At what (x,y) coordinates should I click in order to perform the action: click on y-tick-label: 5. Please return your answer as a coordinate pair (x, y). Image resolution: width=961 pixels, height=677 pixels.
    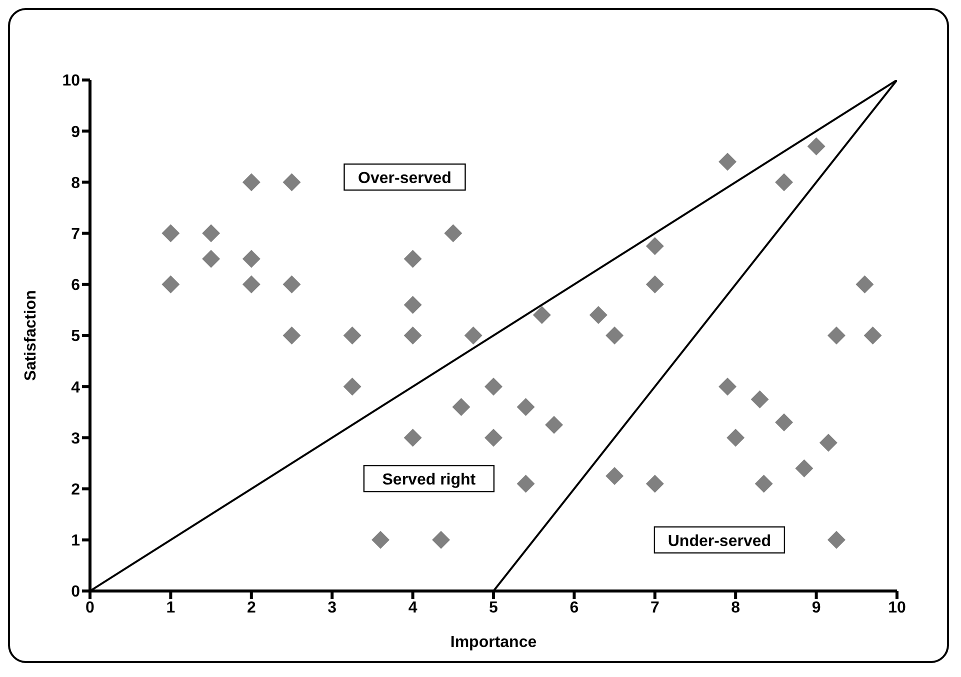
    Looking at the image, I should click on (75, 337).